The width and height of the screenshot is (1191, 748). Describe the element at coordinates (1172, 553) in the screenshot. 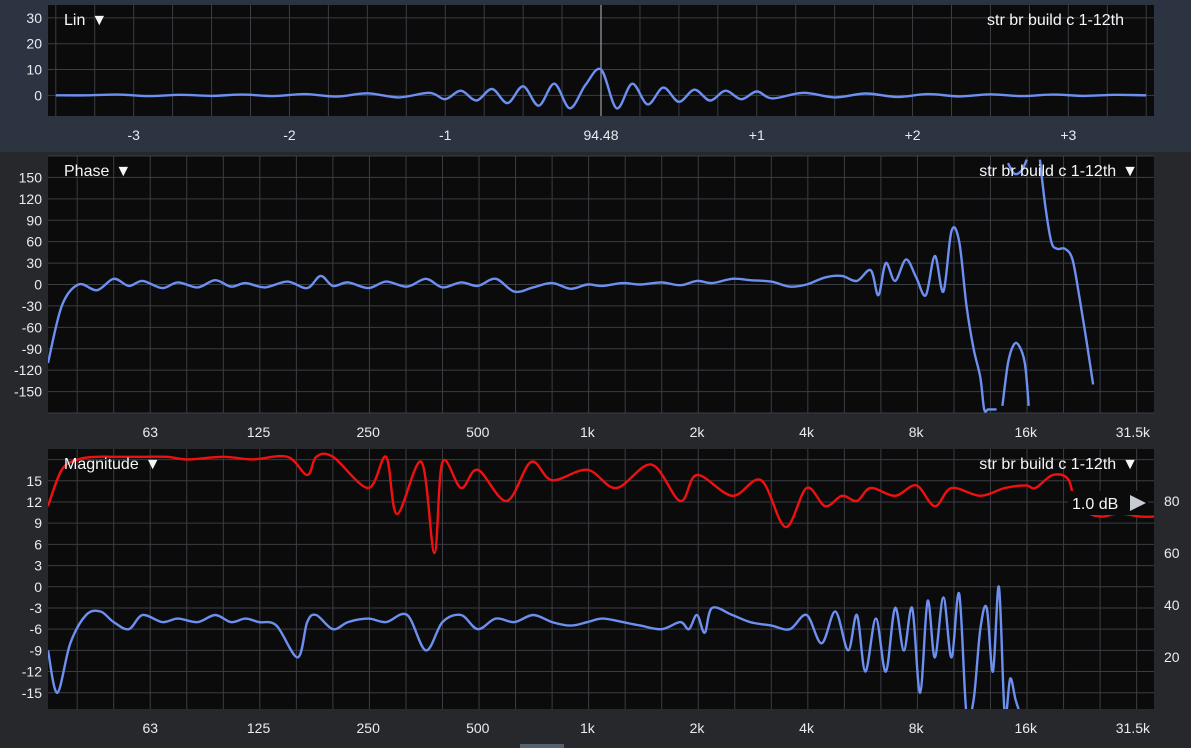

I see `right-axis-tick-label: 60` at that location.